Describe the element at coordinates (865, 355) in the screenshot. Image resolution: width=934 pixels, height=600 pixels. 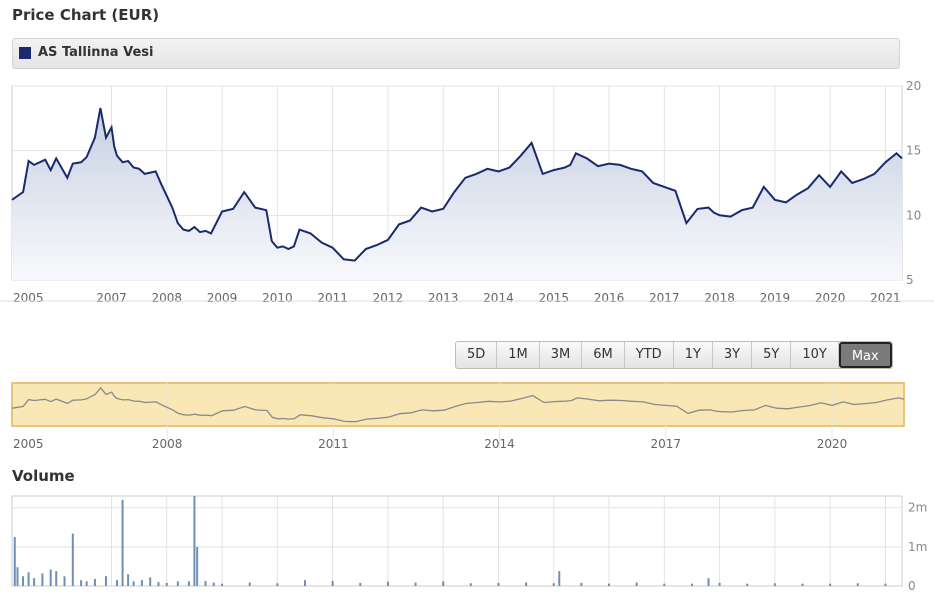
I see `range-button-max: Max` at that location.